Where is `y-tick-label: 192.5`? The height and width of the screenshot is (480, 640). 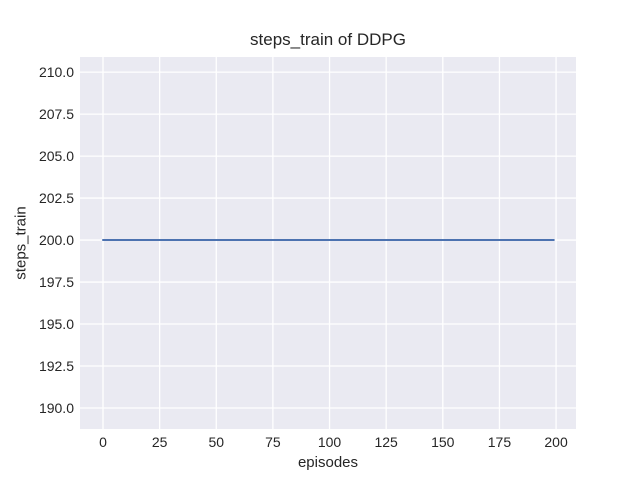 y-tick-label: 192.5 is located at coordinates (56, 366).